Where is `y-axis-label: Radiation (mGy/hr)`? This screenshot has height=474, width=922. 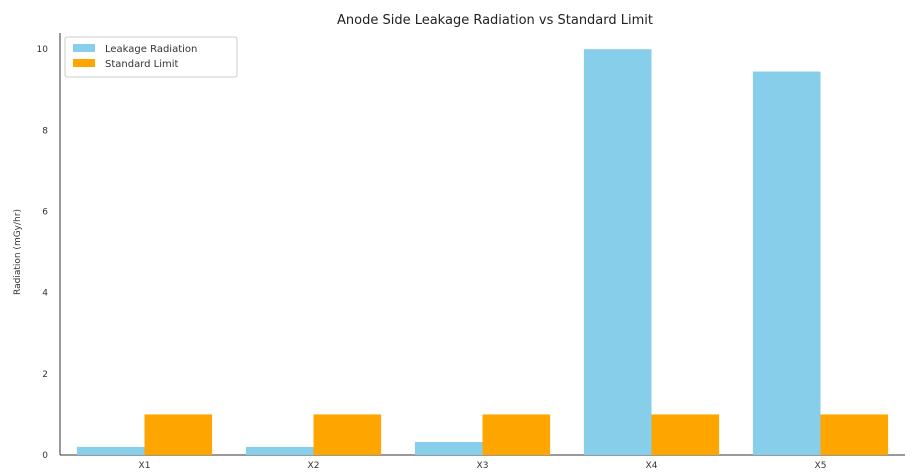
y-axis-label: Radiation (mGy/hr) is located at coordinates (18, 252).